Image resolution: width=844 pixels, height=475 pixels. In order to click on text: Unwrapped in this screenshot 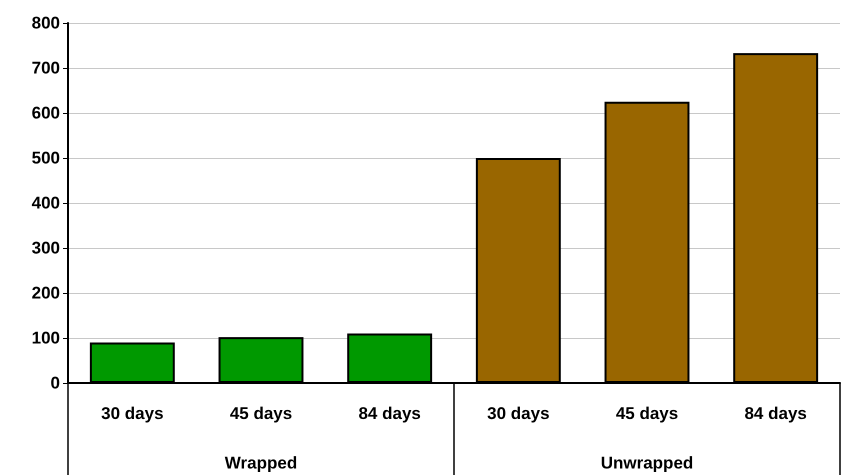, I will do `click(647, 463)`.